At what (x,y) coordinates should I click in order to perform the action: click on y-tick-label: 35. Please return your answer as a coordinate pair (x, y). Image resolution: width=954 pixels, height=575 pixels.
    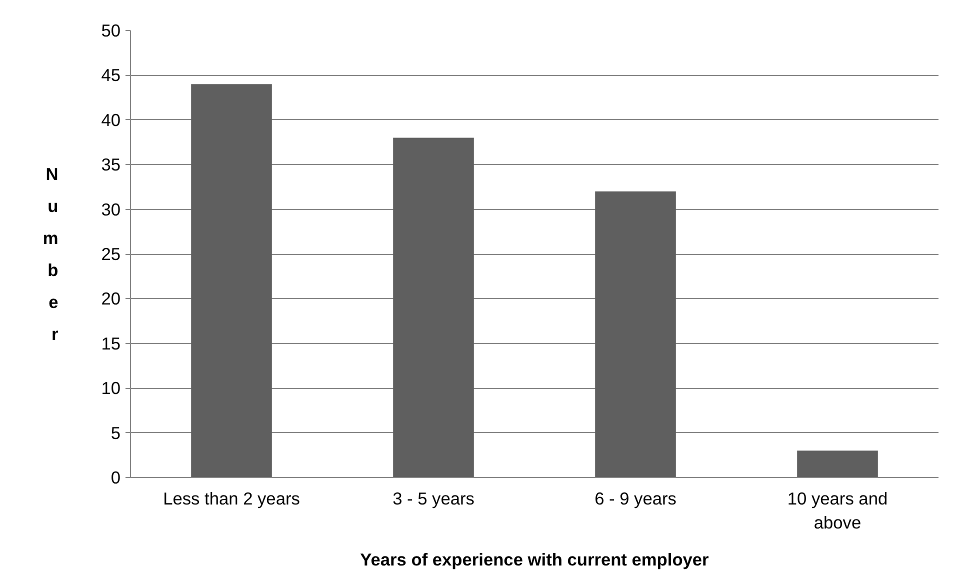
    Looking at the image, I should click on (111, 164).